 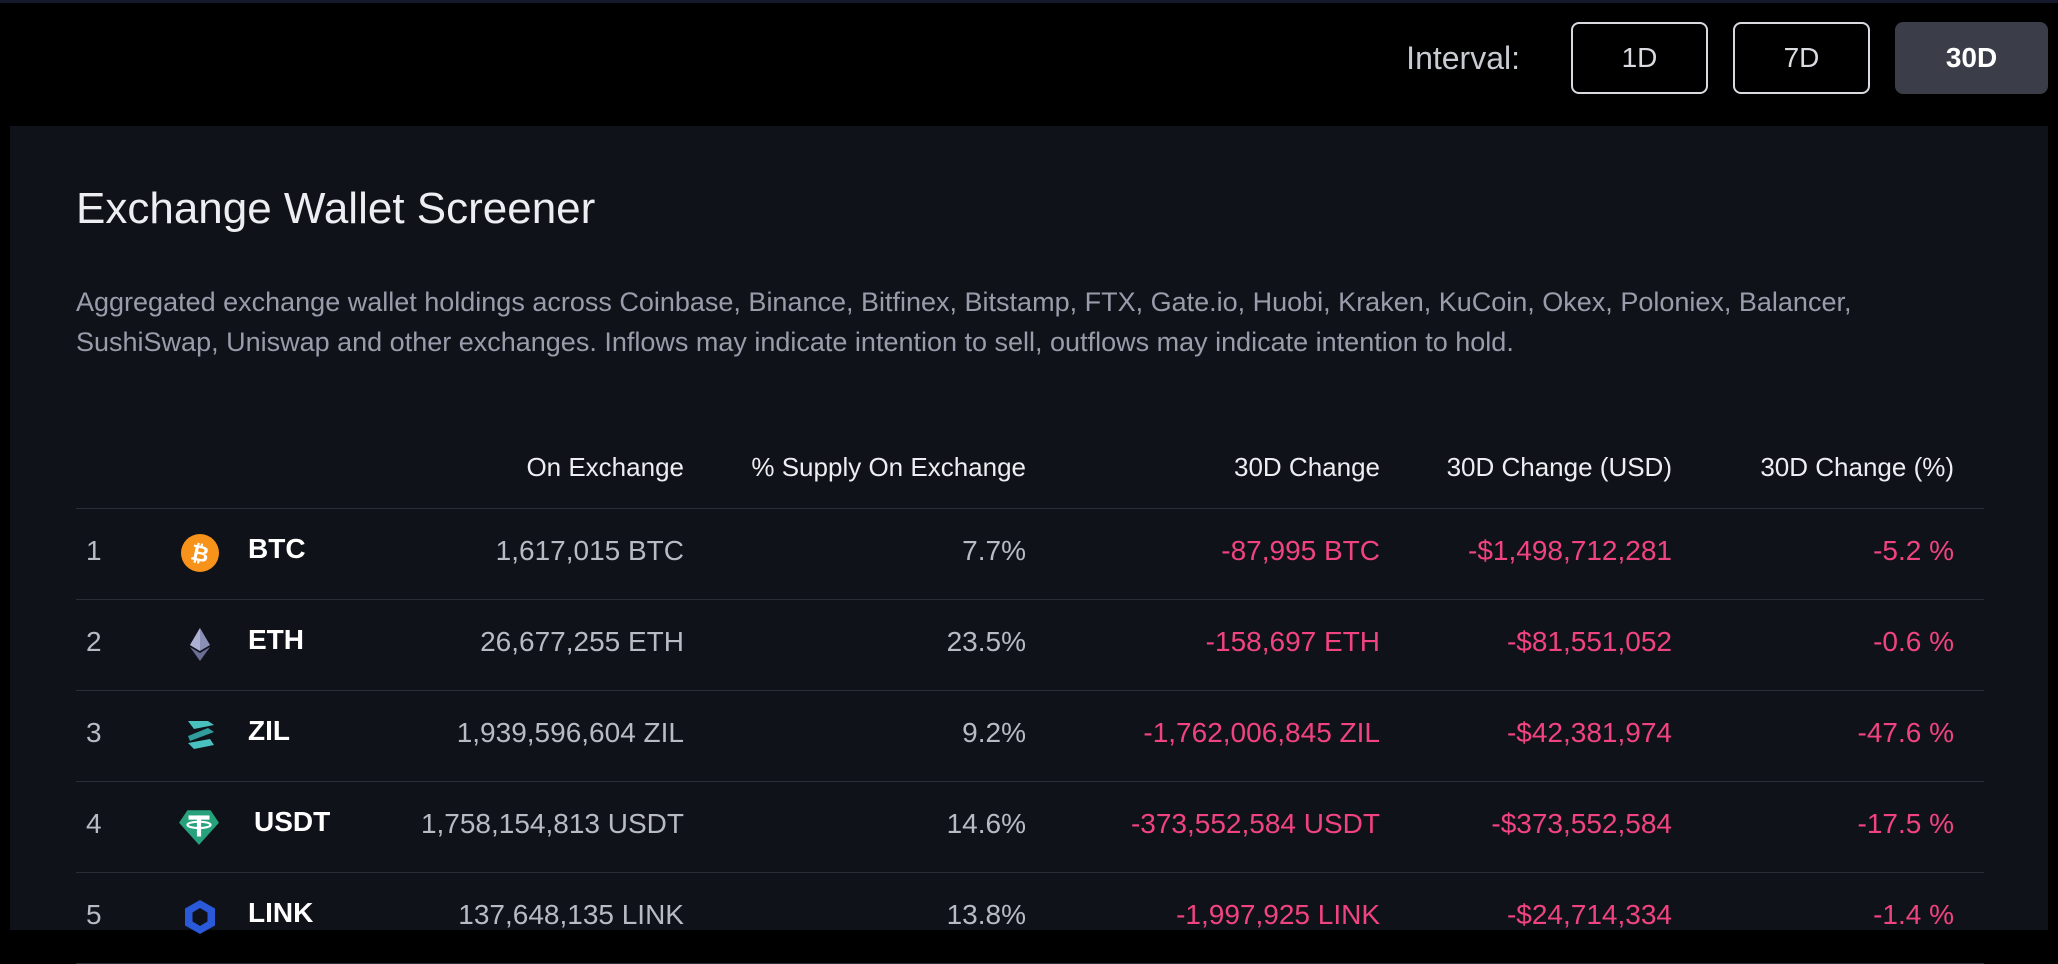 I want to click on ethereum-icon, so click(x=200, y=644).